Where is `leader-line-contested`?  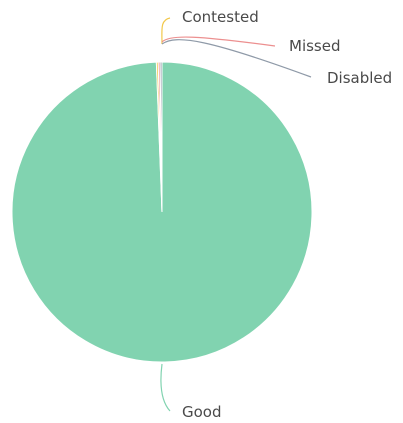
leader-line-contested is located at coordinates (166, 31).